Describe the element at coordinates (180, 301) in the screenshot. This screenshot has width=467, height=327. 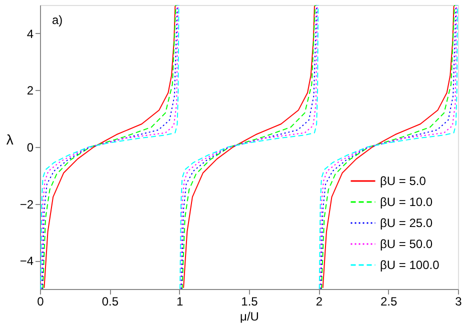
I see `x-tick-label: 1` at that location.